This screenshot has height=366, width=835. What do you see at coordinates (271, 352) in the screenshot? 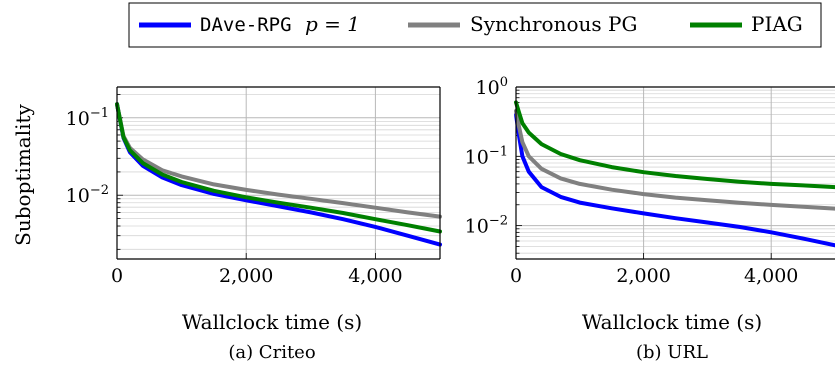
I see `panel-caption: (a) Criteo` at bounding box center [271, 352].